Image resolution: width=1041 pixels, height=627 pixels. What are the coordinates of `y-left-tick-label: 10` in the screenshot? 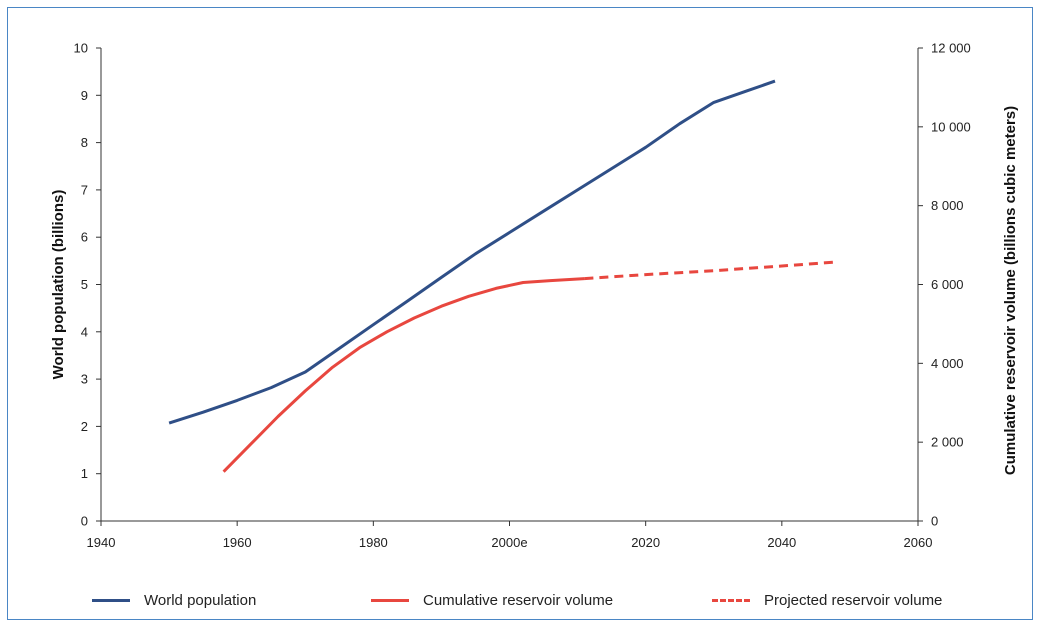 It's located at (81, 48).